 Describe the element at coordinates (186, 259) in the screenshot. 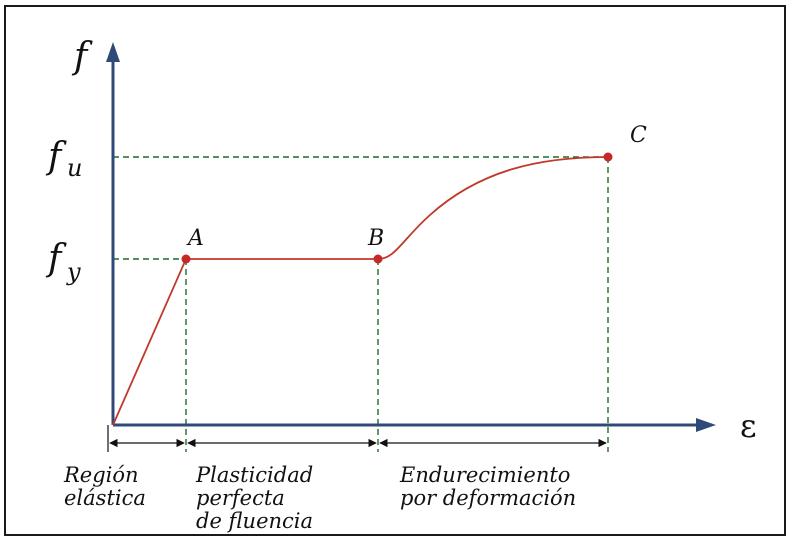

I see `point-a` at that location.